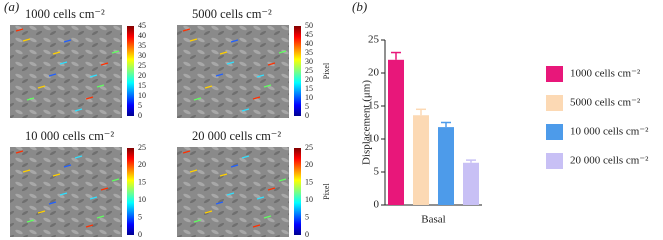 The width and height of the screenshot is (663, 240). What do you see at coordinates (374, 40) in the screenshot?
I see `y-tick-label: 25` at bounding box center [374, 40].